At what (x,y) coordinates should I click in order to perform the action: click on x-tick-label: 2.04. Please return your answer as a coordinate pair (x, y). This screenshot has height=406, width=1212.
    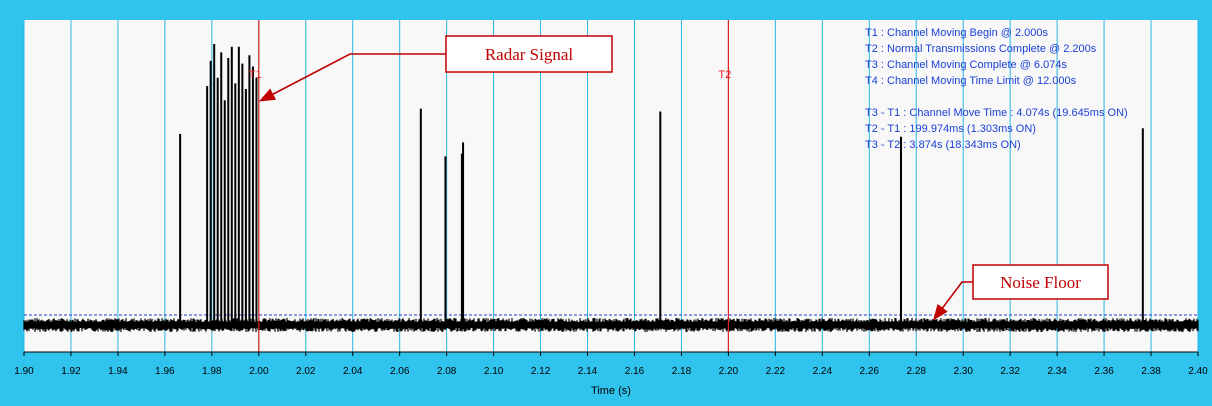
    Looking at the image, I should click on (353, 371).